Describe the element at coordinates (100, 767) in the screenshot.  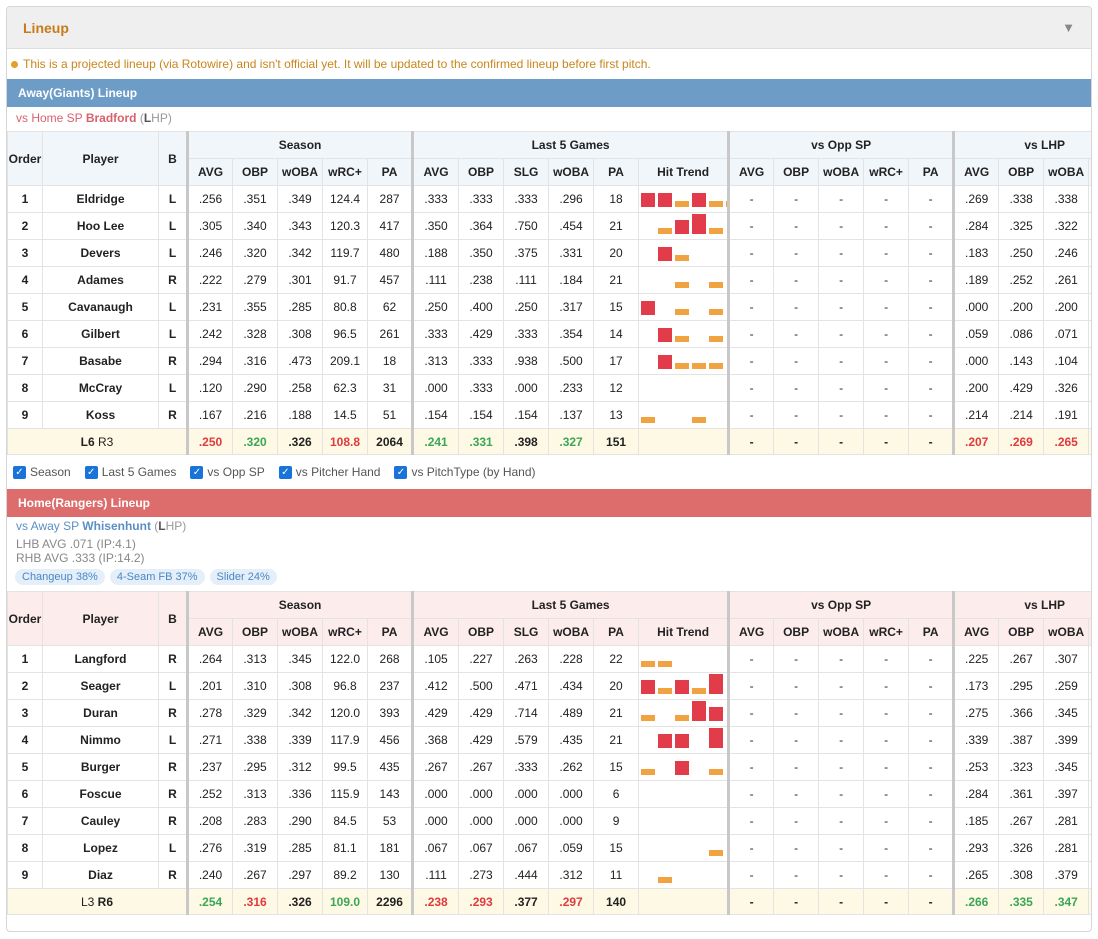
I see `player-name: Burger` at that location.